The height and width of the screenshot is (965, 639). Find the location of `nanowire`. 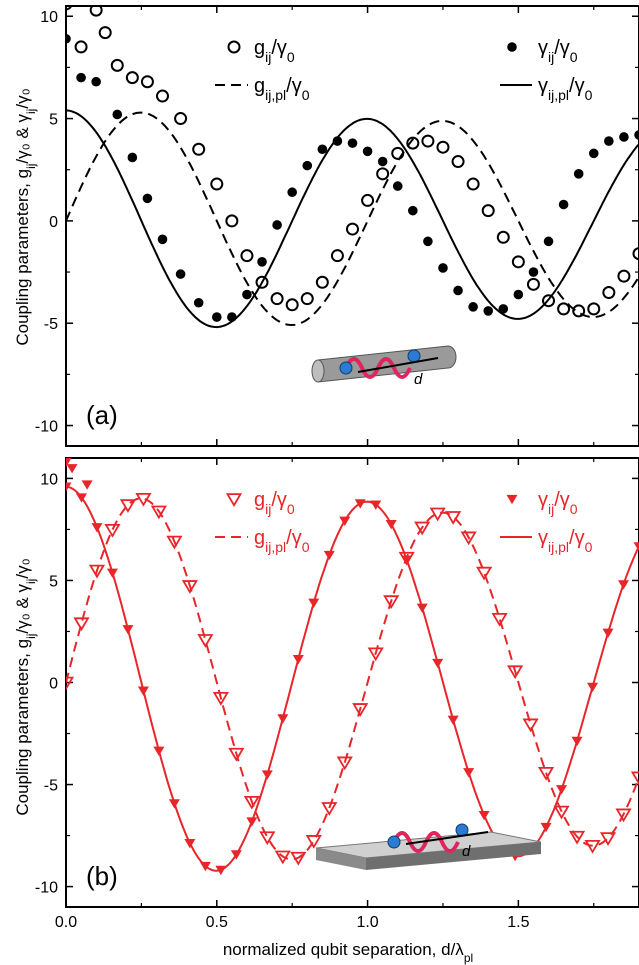

nanowire is located at coordinates (387, 364).